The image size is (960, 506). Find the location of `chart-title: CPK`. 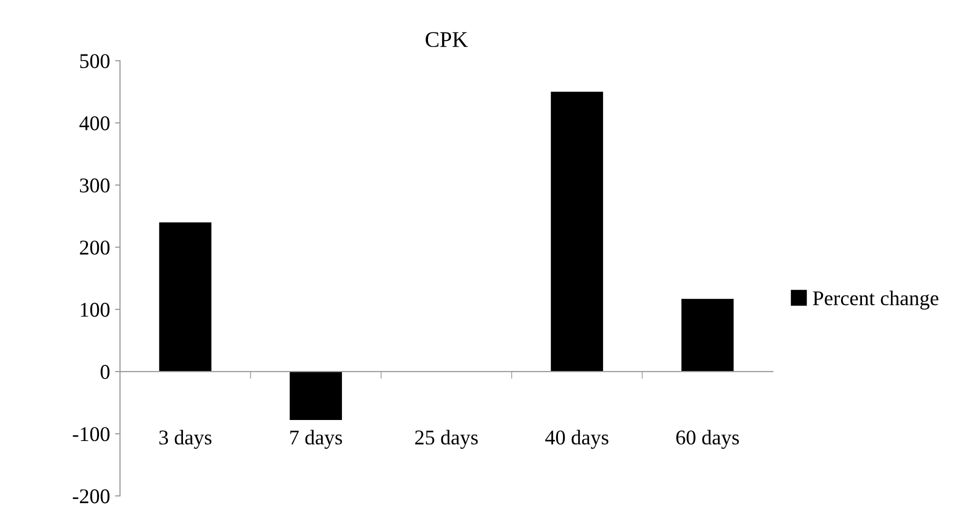

chart-title: CPK is located at coordinates (447, 40).